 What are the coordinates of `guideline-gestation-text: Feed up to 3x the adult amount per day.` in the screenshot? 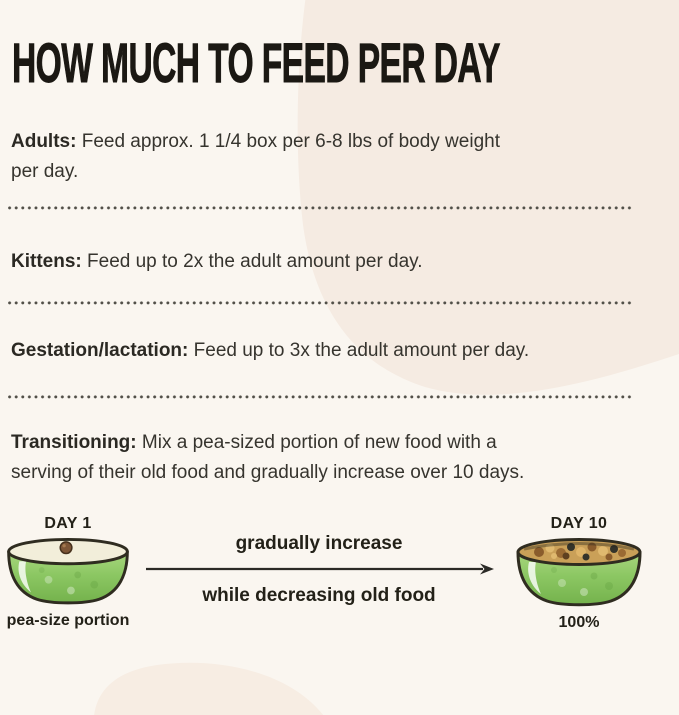 It's located at (361, 350).